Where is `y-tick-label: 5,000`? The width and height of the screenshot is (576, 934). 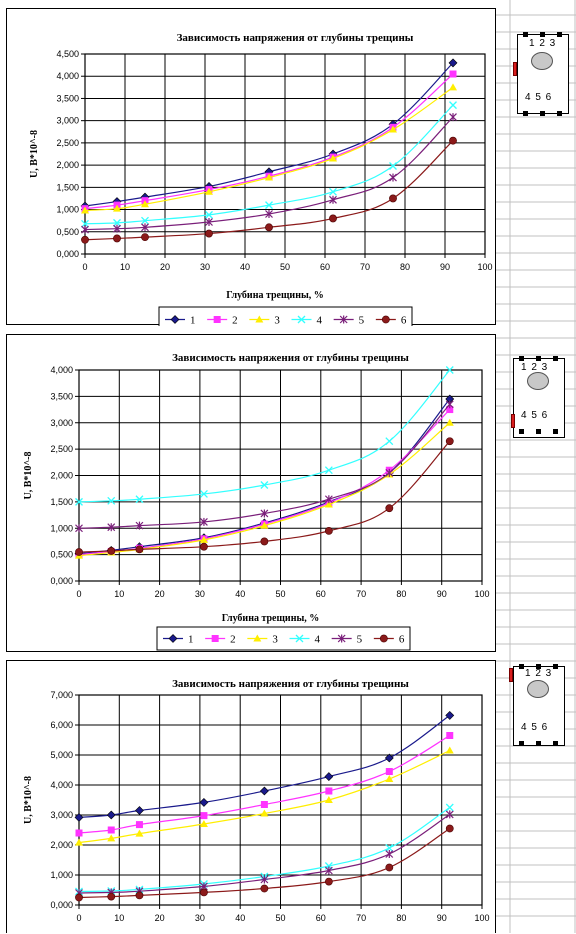 y-tick-label: 5,000 is located at coordinates (61, 755).